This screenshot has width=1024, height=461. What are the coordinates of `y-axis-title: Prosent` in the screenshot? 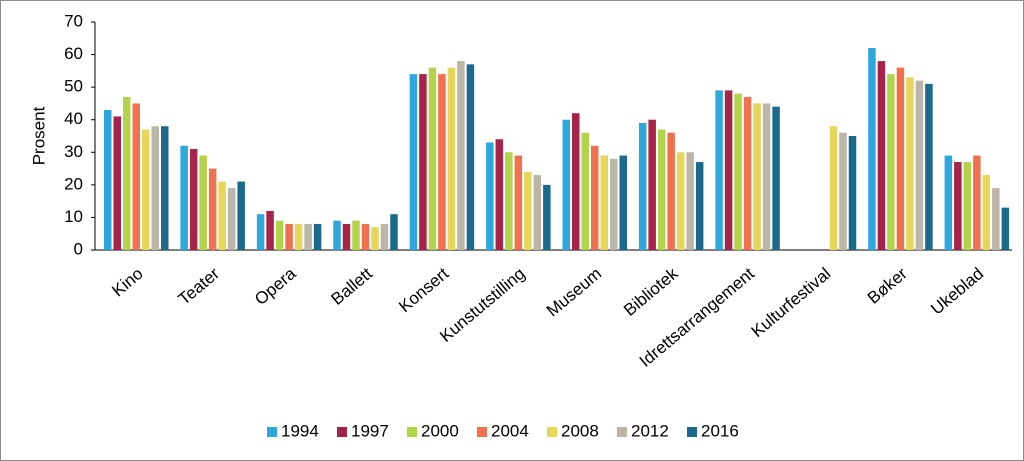 It's located at (38, 135).